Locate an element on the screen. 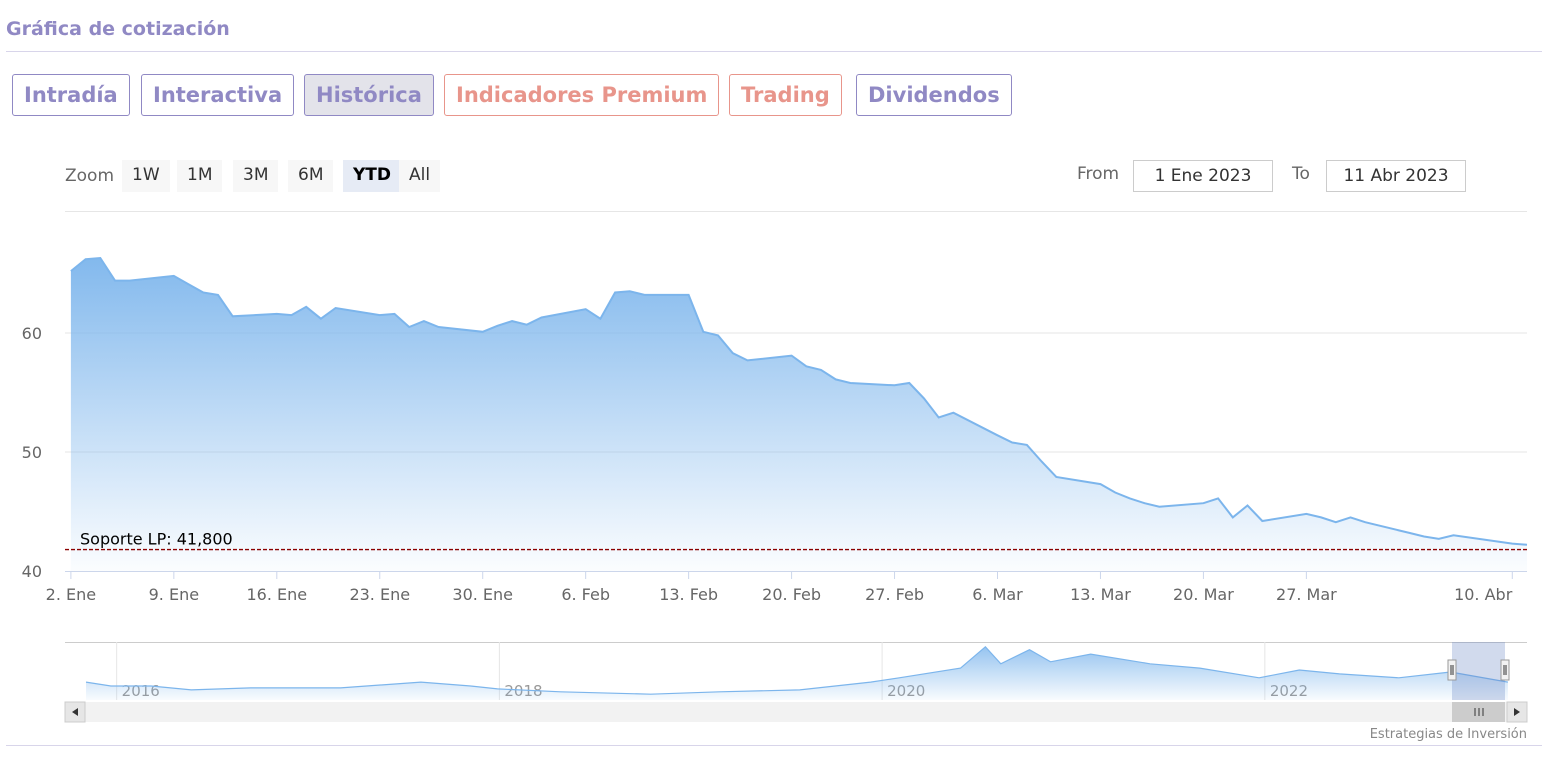 This screenshot has height=757, width=1558. credit: Estrategias de Inversión is located at coordinates (1448, 734).